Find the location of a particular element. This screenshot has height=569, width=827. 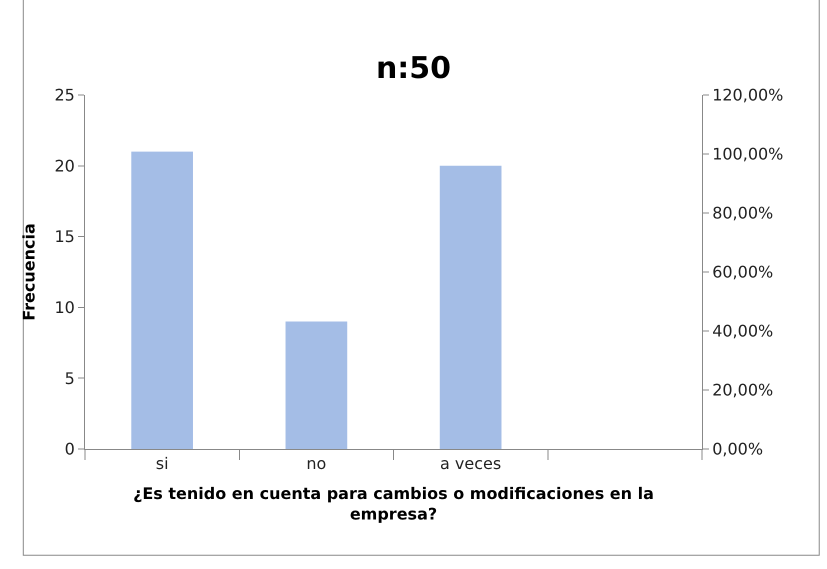

chart-title: n:50 is located at coordinates (414, 68).